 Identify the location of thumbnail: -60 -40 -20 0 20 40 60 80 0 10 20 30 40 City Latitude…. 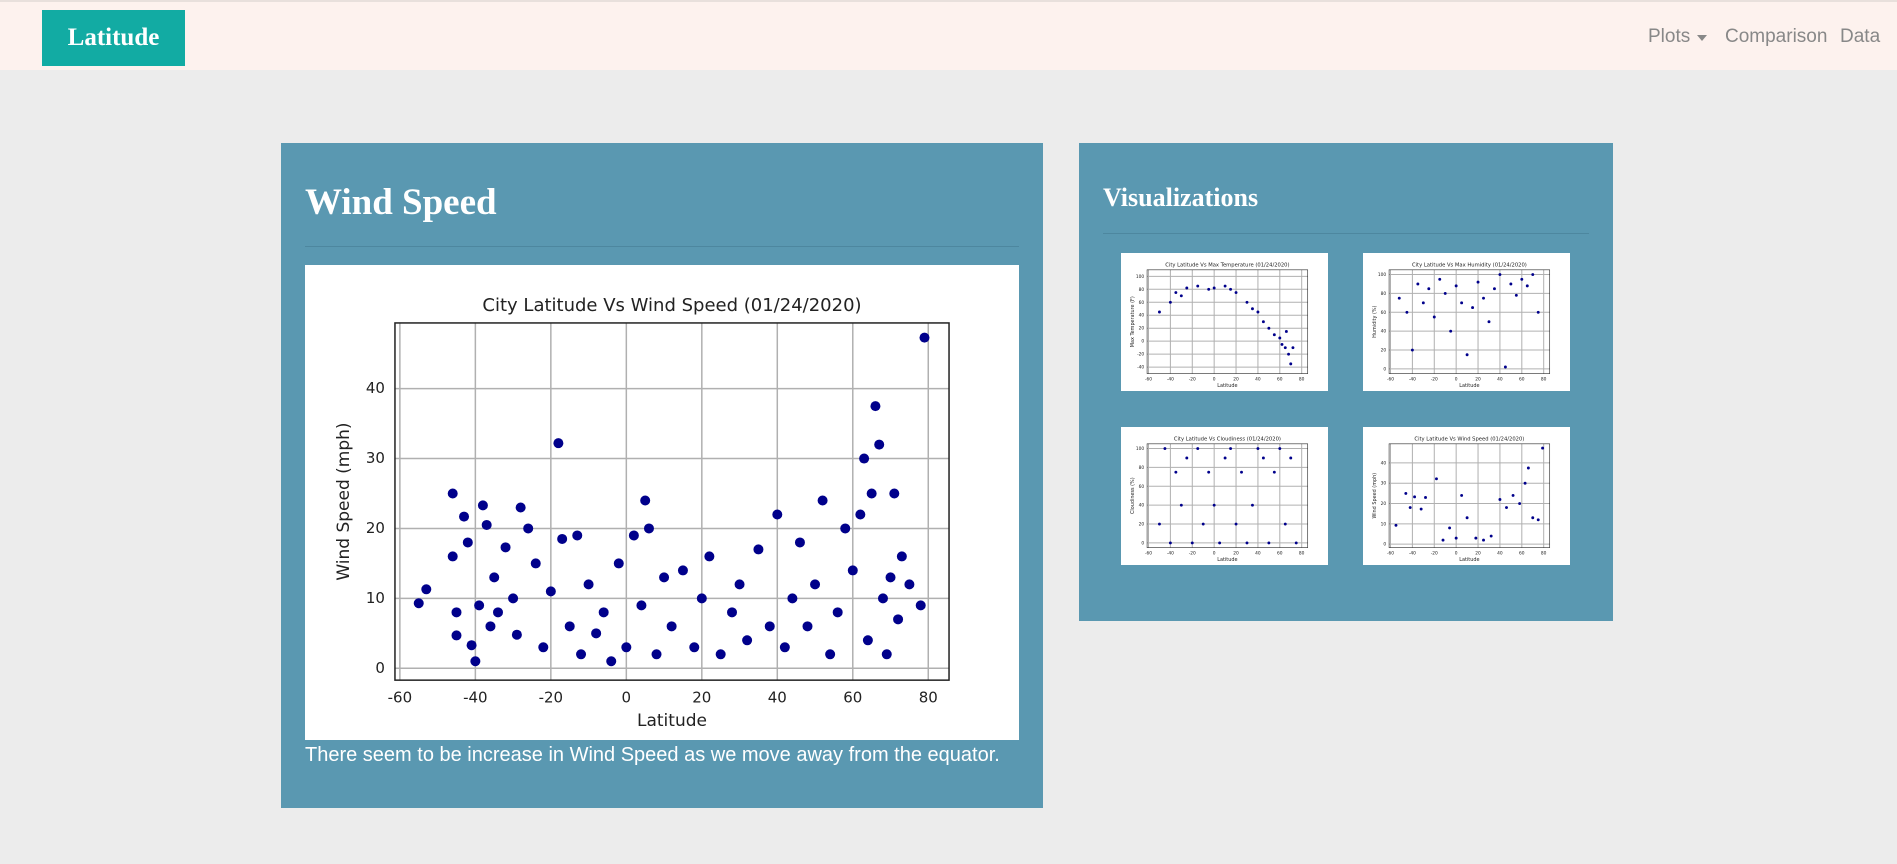
(1466, 496).